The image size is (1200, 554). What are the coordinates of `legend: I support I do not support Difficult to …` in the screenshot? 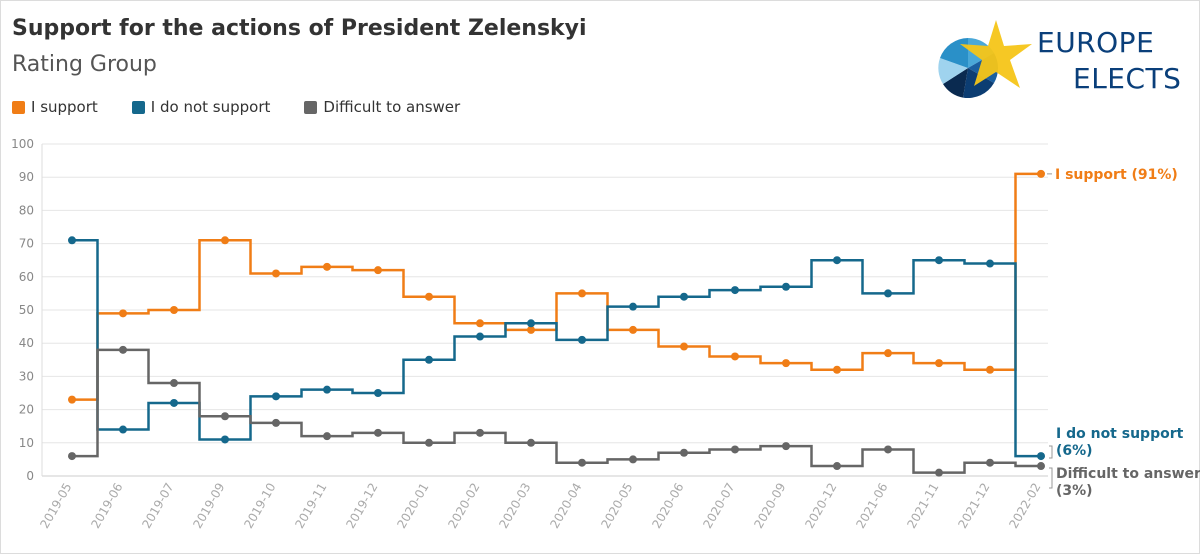 It's located at (253, 107).